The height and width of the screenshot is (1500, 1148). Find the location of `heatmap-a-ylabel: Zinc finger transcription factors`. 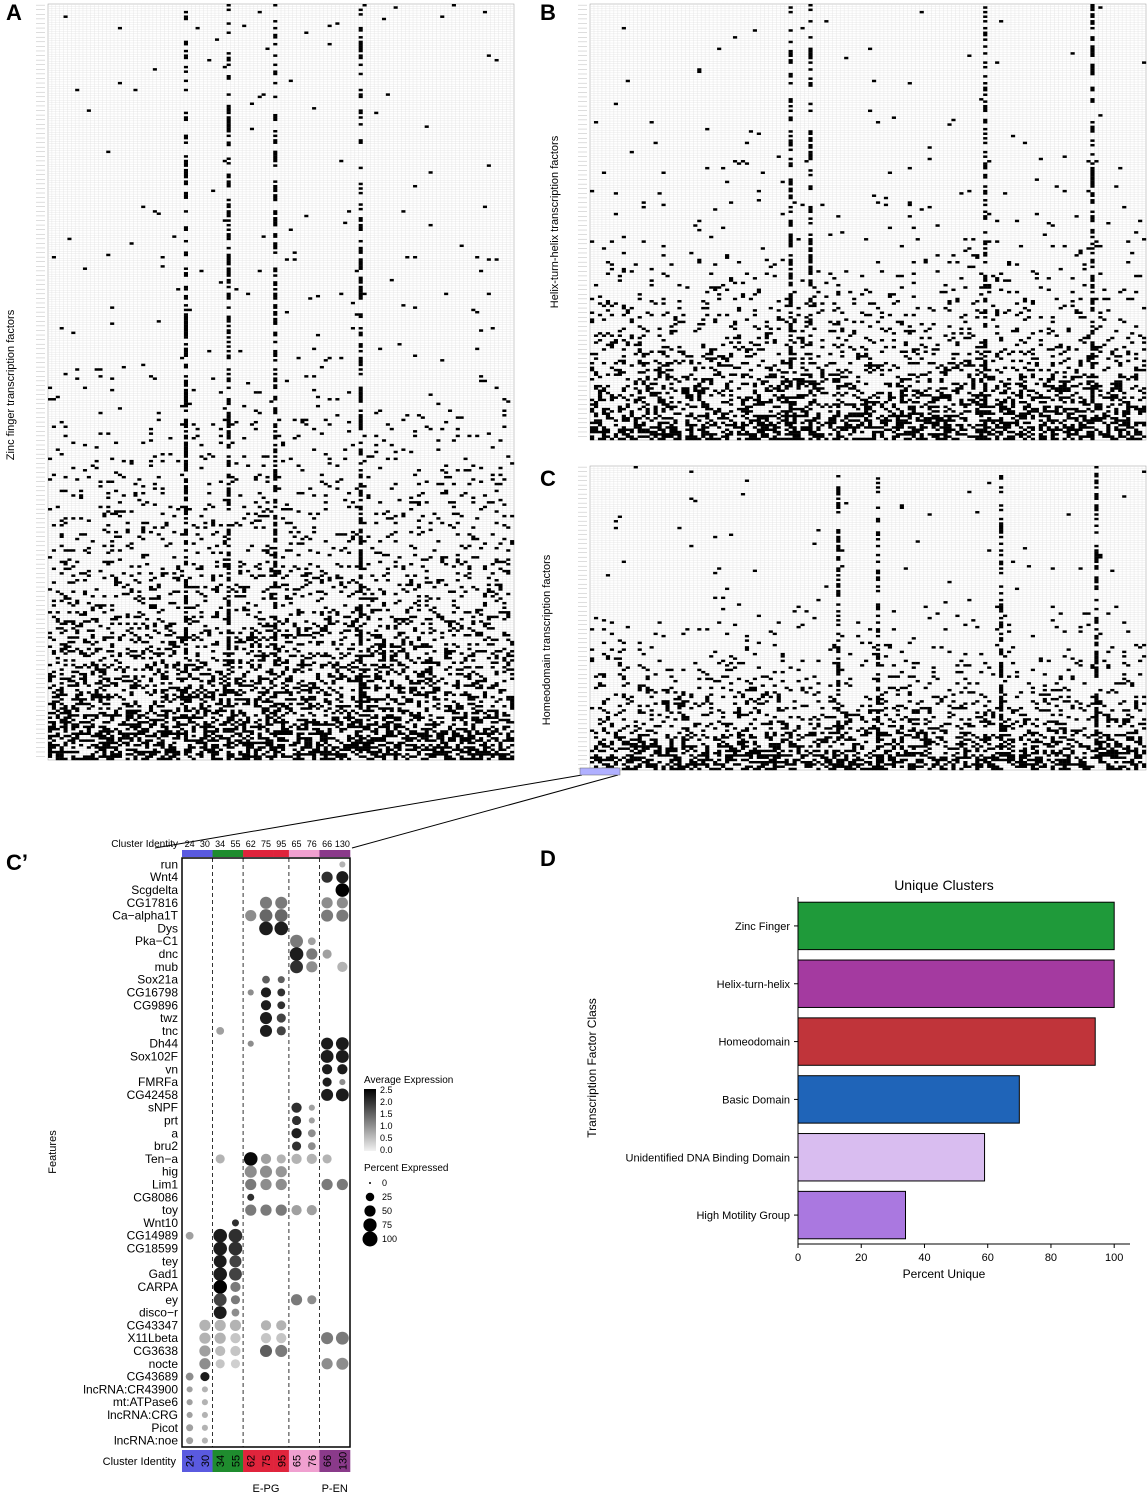

heatmap-a-ylabel: Zinc finger transcription factors is located at coordinates (11, 384).